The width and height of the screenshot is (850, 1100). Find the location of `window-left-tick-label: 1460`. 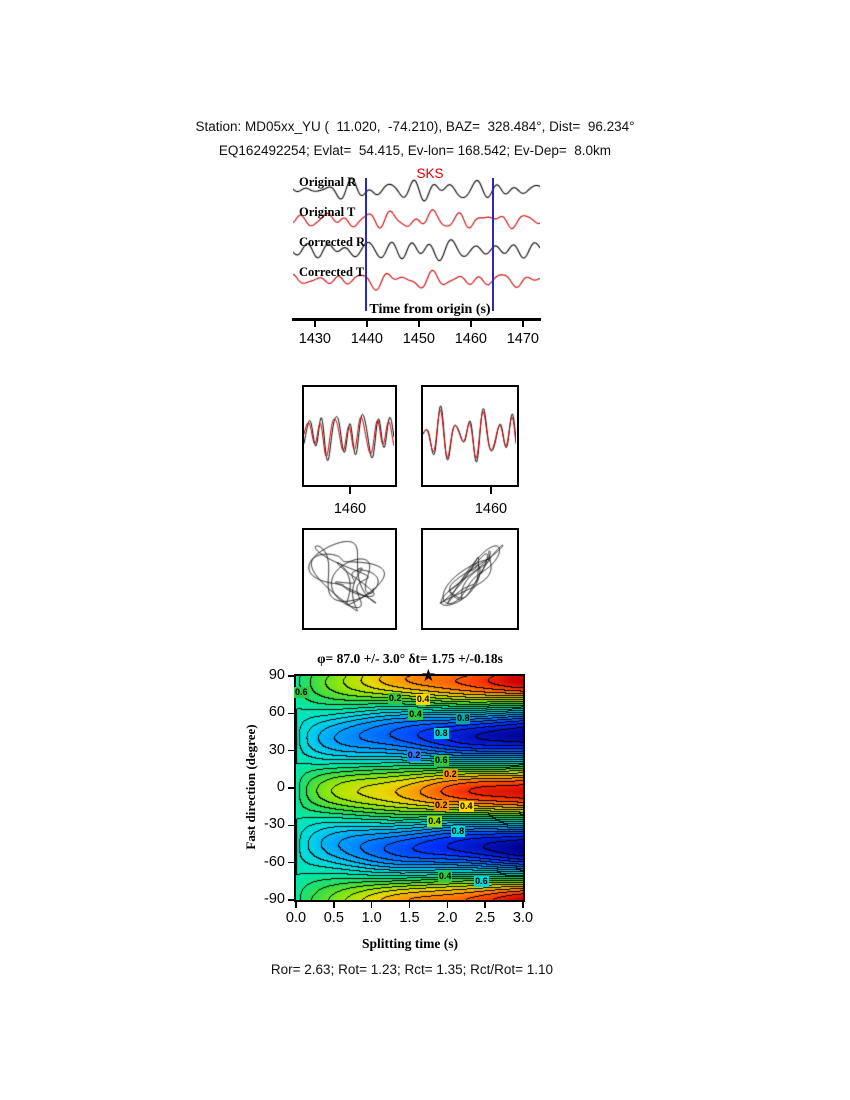

window-left-tick-label: 1460 is located at coordinates (350, 509).